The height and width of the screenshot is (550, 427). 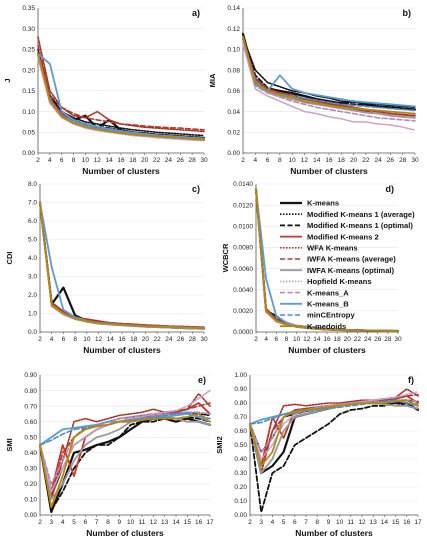 I want to click on legend-entry: Modified K-means 1 (optimal), so click(x=346, y=225).